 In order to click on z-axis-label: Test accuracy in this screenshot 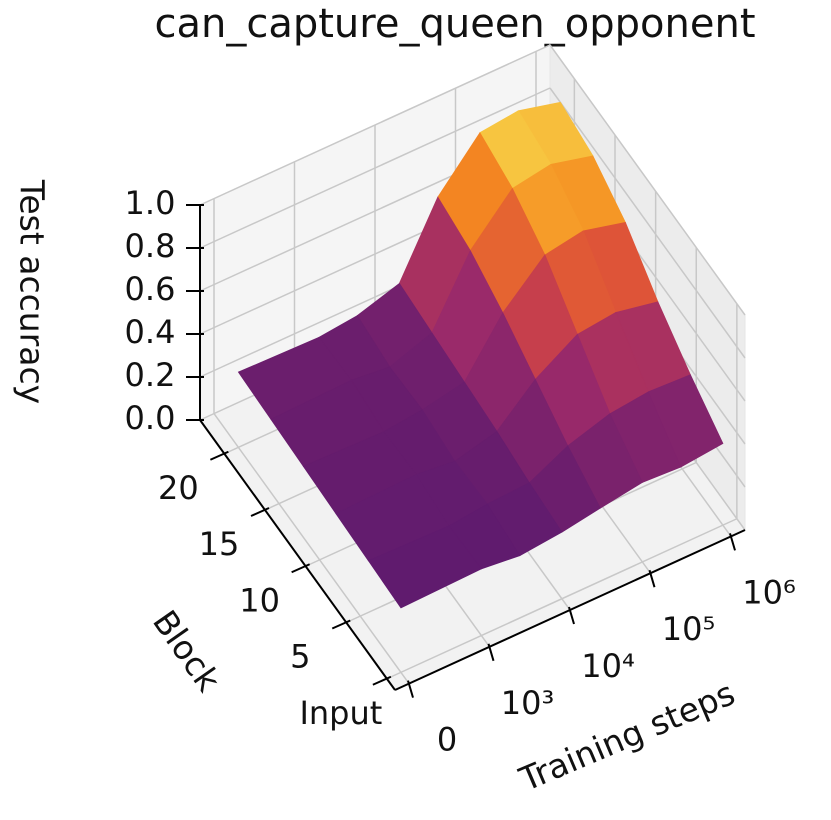, I will do `click(32, 291)`.